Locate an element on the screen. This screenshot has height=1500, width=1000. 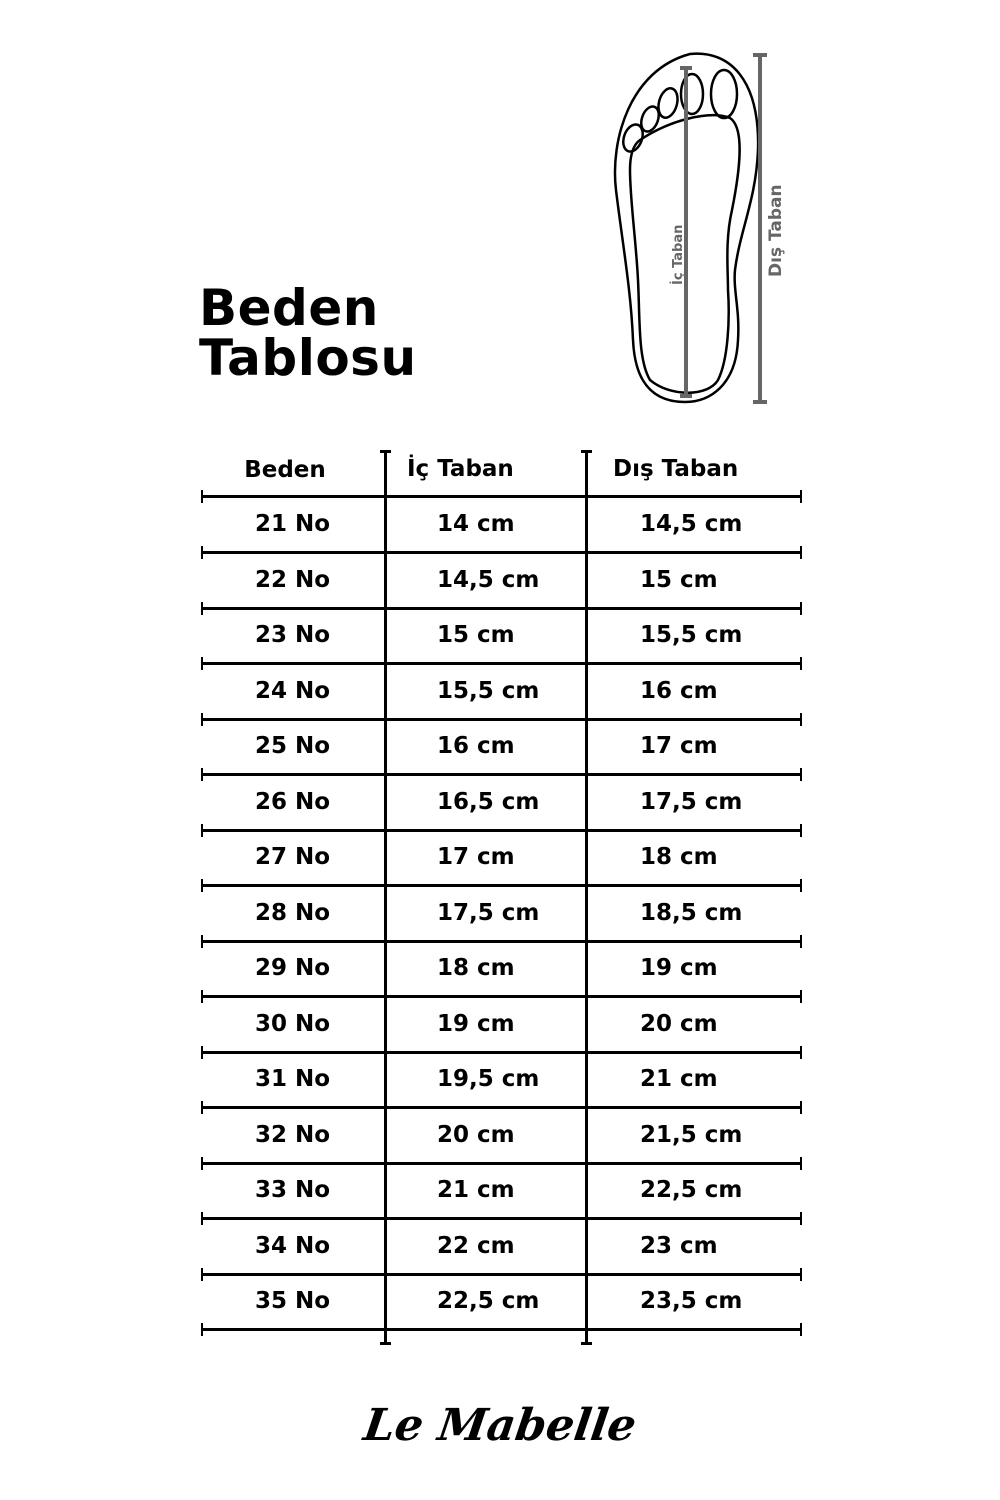
outer-sole-cell: 18 cm is located at coordinates (679, 857).